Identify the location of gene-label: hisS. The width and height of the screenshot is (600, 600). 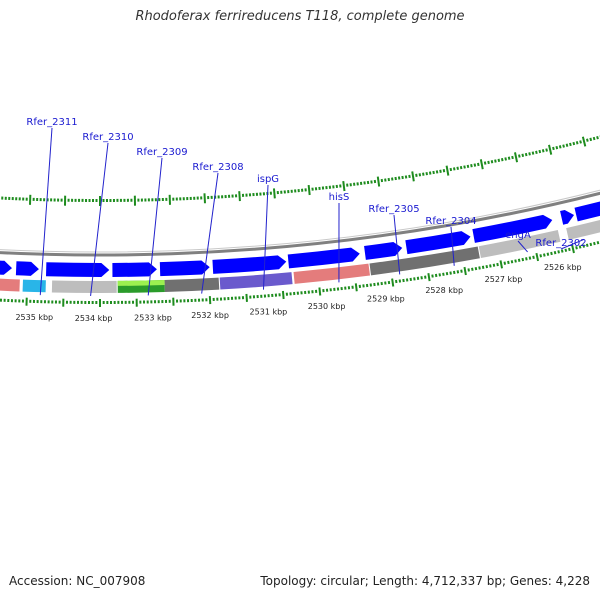
(339, 197).